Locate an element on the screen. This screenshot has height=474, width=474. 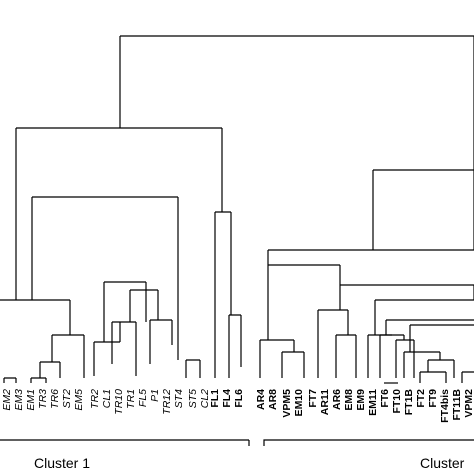
leaf-label-c2-11: FT10 is located at coordinates (397, 401).